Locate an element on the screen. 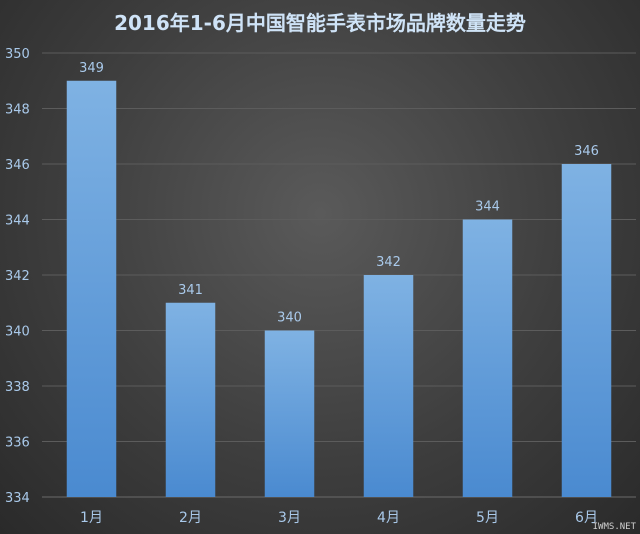 The height and width of the screenshot is (534, 640). y-tick-label: 334 is located at coordinates (17, 498).